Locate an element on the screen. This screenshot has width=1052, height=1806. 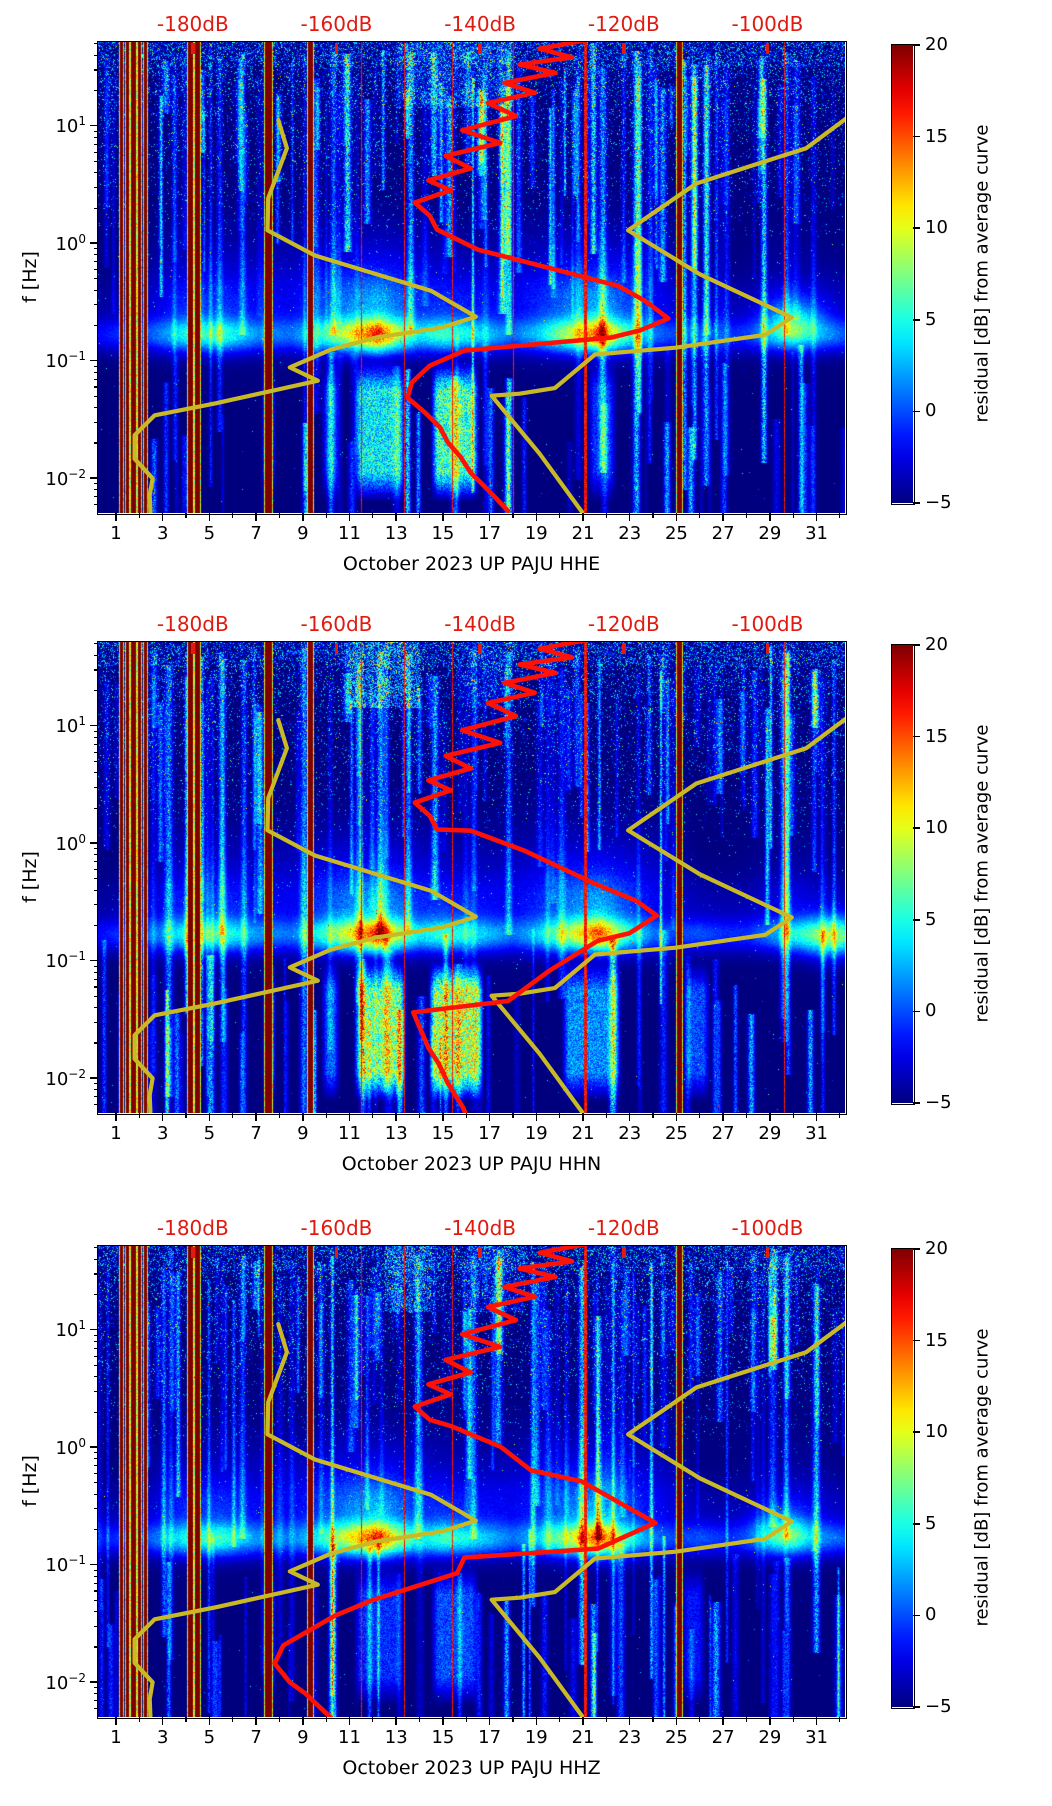
x-tick-label: 9 is located at coordinates (303, 1737).